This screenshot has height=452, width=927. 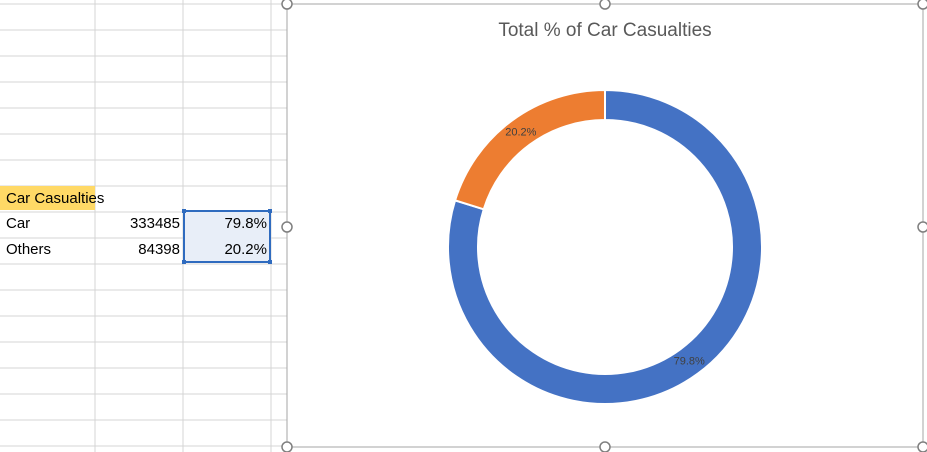 I want to click on cell: 79.8%, so click(x=245, y=223).